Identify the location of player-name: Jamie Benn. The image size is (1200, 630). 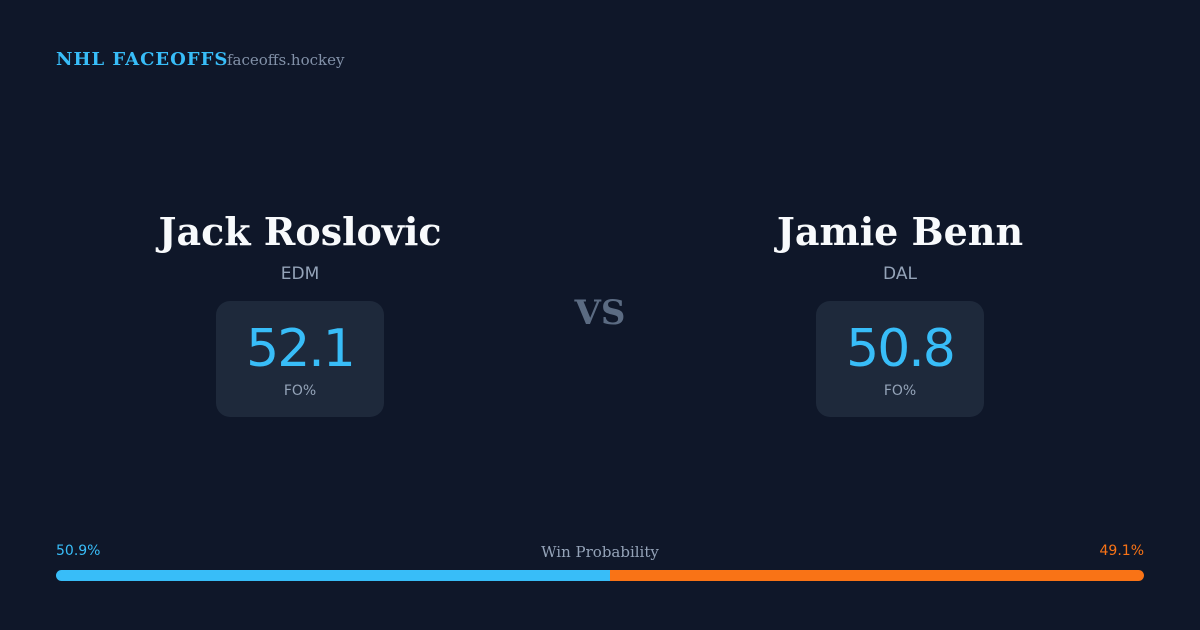
(900, 231).